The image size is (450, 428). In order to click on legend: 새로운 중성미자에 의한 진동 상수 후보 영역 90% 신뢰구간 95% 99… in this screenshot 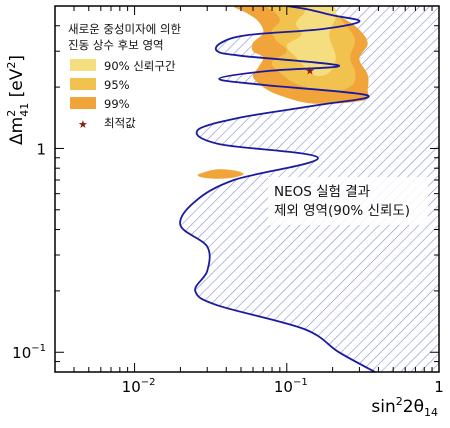, I will do `click(125, 76)`.